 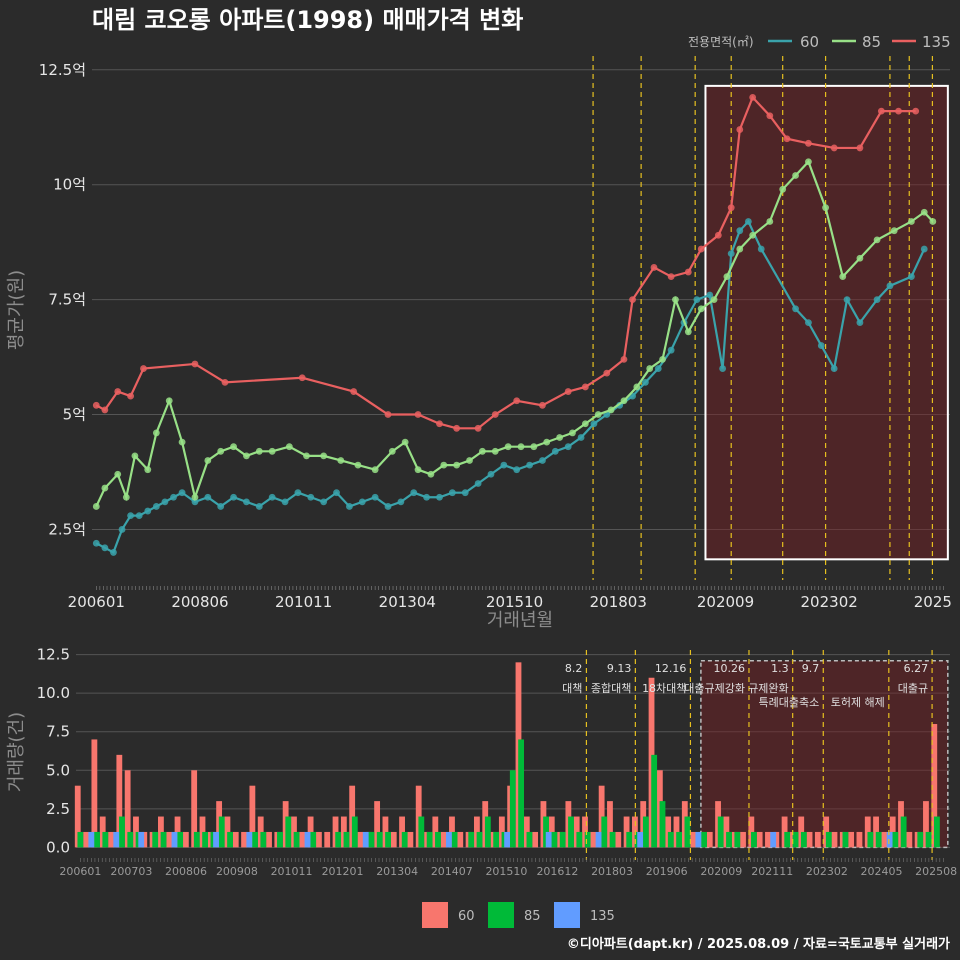 I want to click on bottom-x-tick-label: 200908, so click(x=237, y=871).